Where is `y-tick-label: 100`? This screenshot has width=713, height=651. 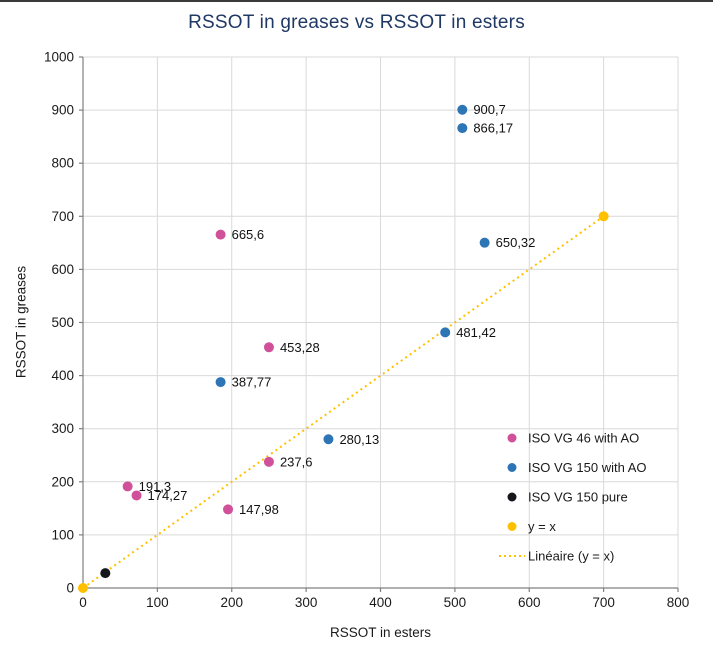
y-tick-label: 100 is located at coordinates (62, 534).